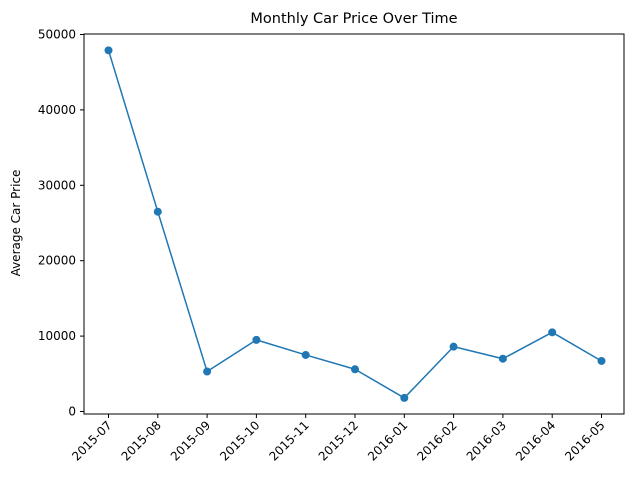  What do you see at coordinates (387, 440) in the screenshot?
I see `x-tick-label: 2016-01` at bounding box center [387, 440].